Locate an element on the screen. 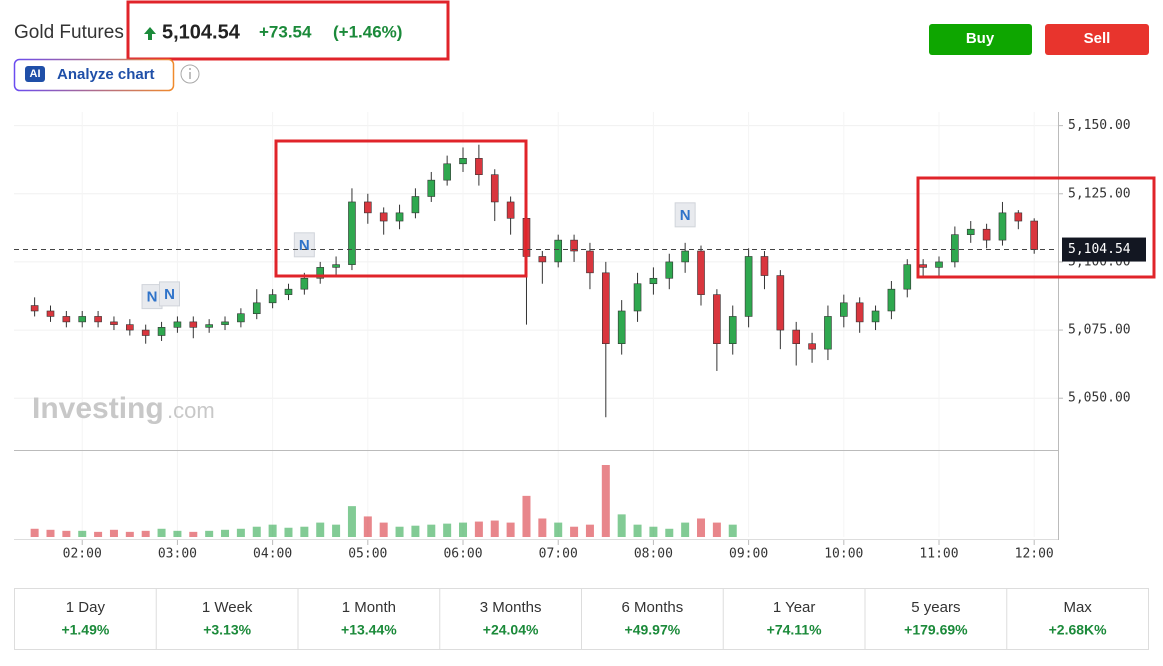 This screenshot has height=666, width=1163. price-change-pct: (+1.46%) is located at coordinates (367, 31).